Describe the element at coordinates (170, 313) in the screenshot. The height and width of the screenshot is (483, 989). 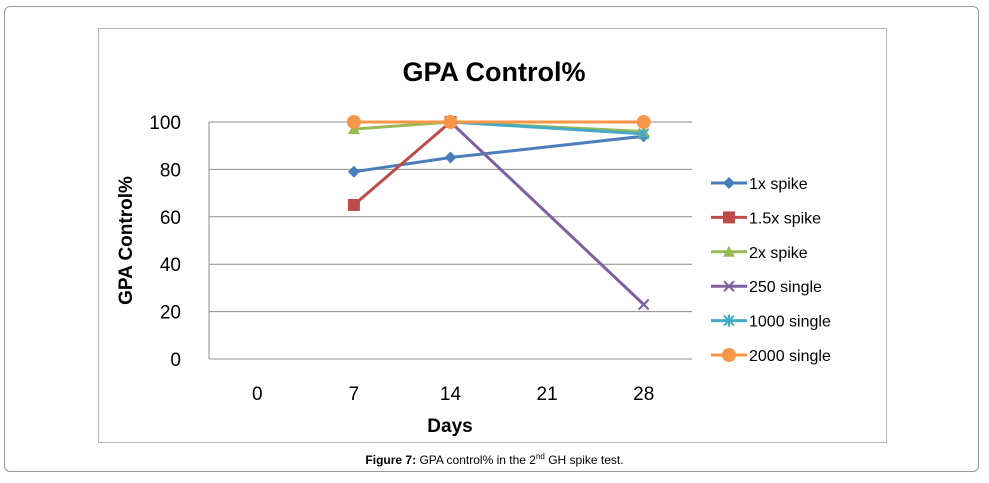
I see `y-tick-label: 20` at that location.